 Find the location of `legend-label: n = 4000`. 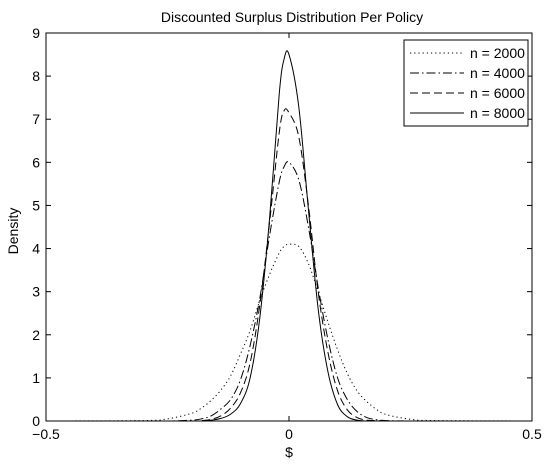

legend-label: n = 4000 is located at coordinates (497, 73).